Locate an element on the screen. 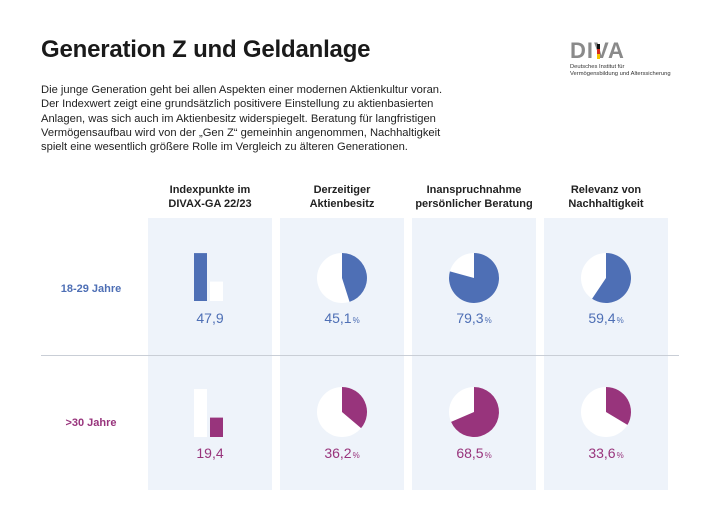 This screenshot has height=532, width=710. value-old-nachhaltigkeit: 33,6% is located at coordinates (606, 453).